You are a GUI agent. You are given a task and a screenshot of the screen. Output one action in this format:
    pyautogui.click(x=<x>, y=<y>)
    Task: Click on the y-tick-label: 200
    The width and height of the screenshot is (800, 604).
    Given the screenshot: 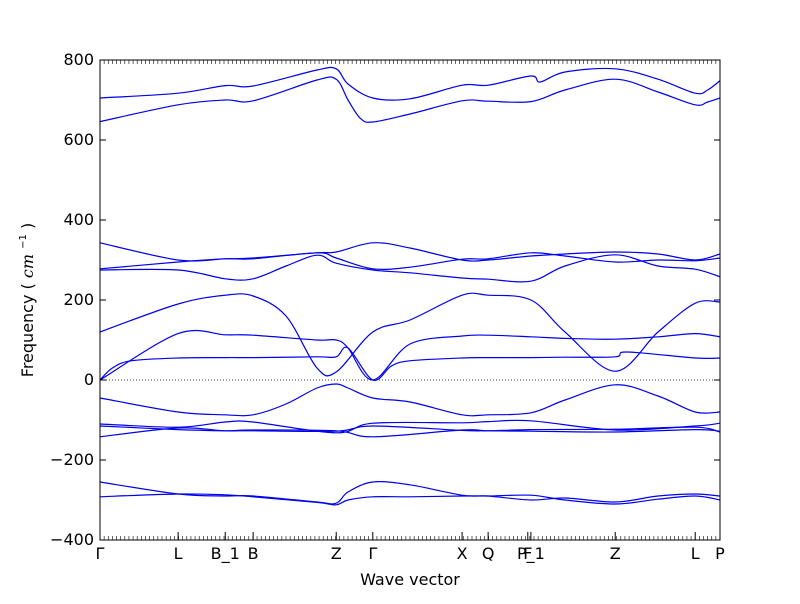 What is the action you would take?
    pyautogui.click(x=78, y=299)
    